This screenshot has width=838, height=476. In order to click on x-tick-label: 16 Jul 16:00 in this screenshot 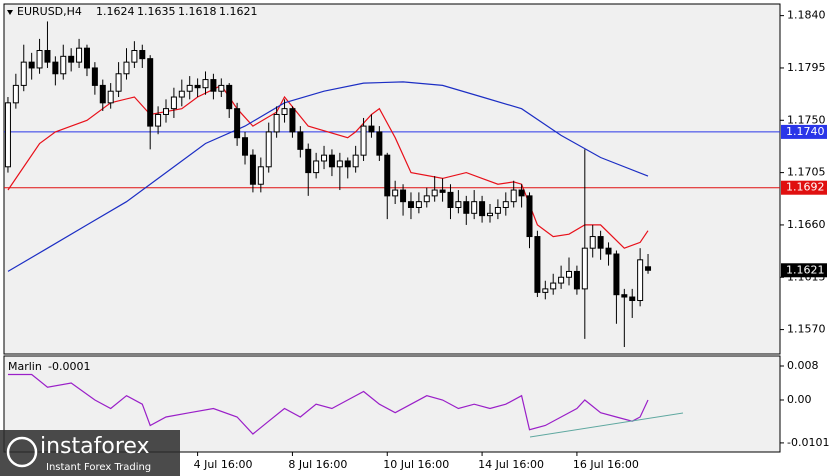, I will do `click(606, 464)`.